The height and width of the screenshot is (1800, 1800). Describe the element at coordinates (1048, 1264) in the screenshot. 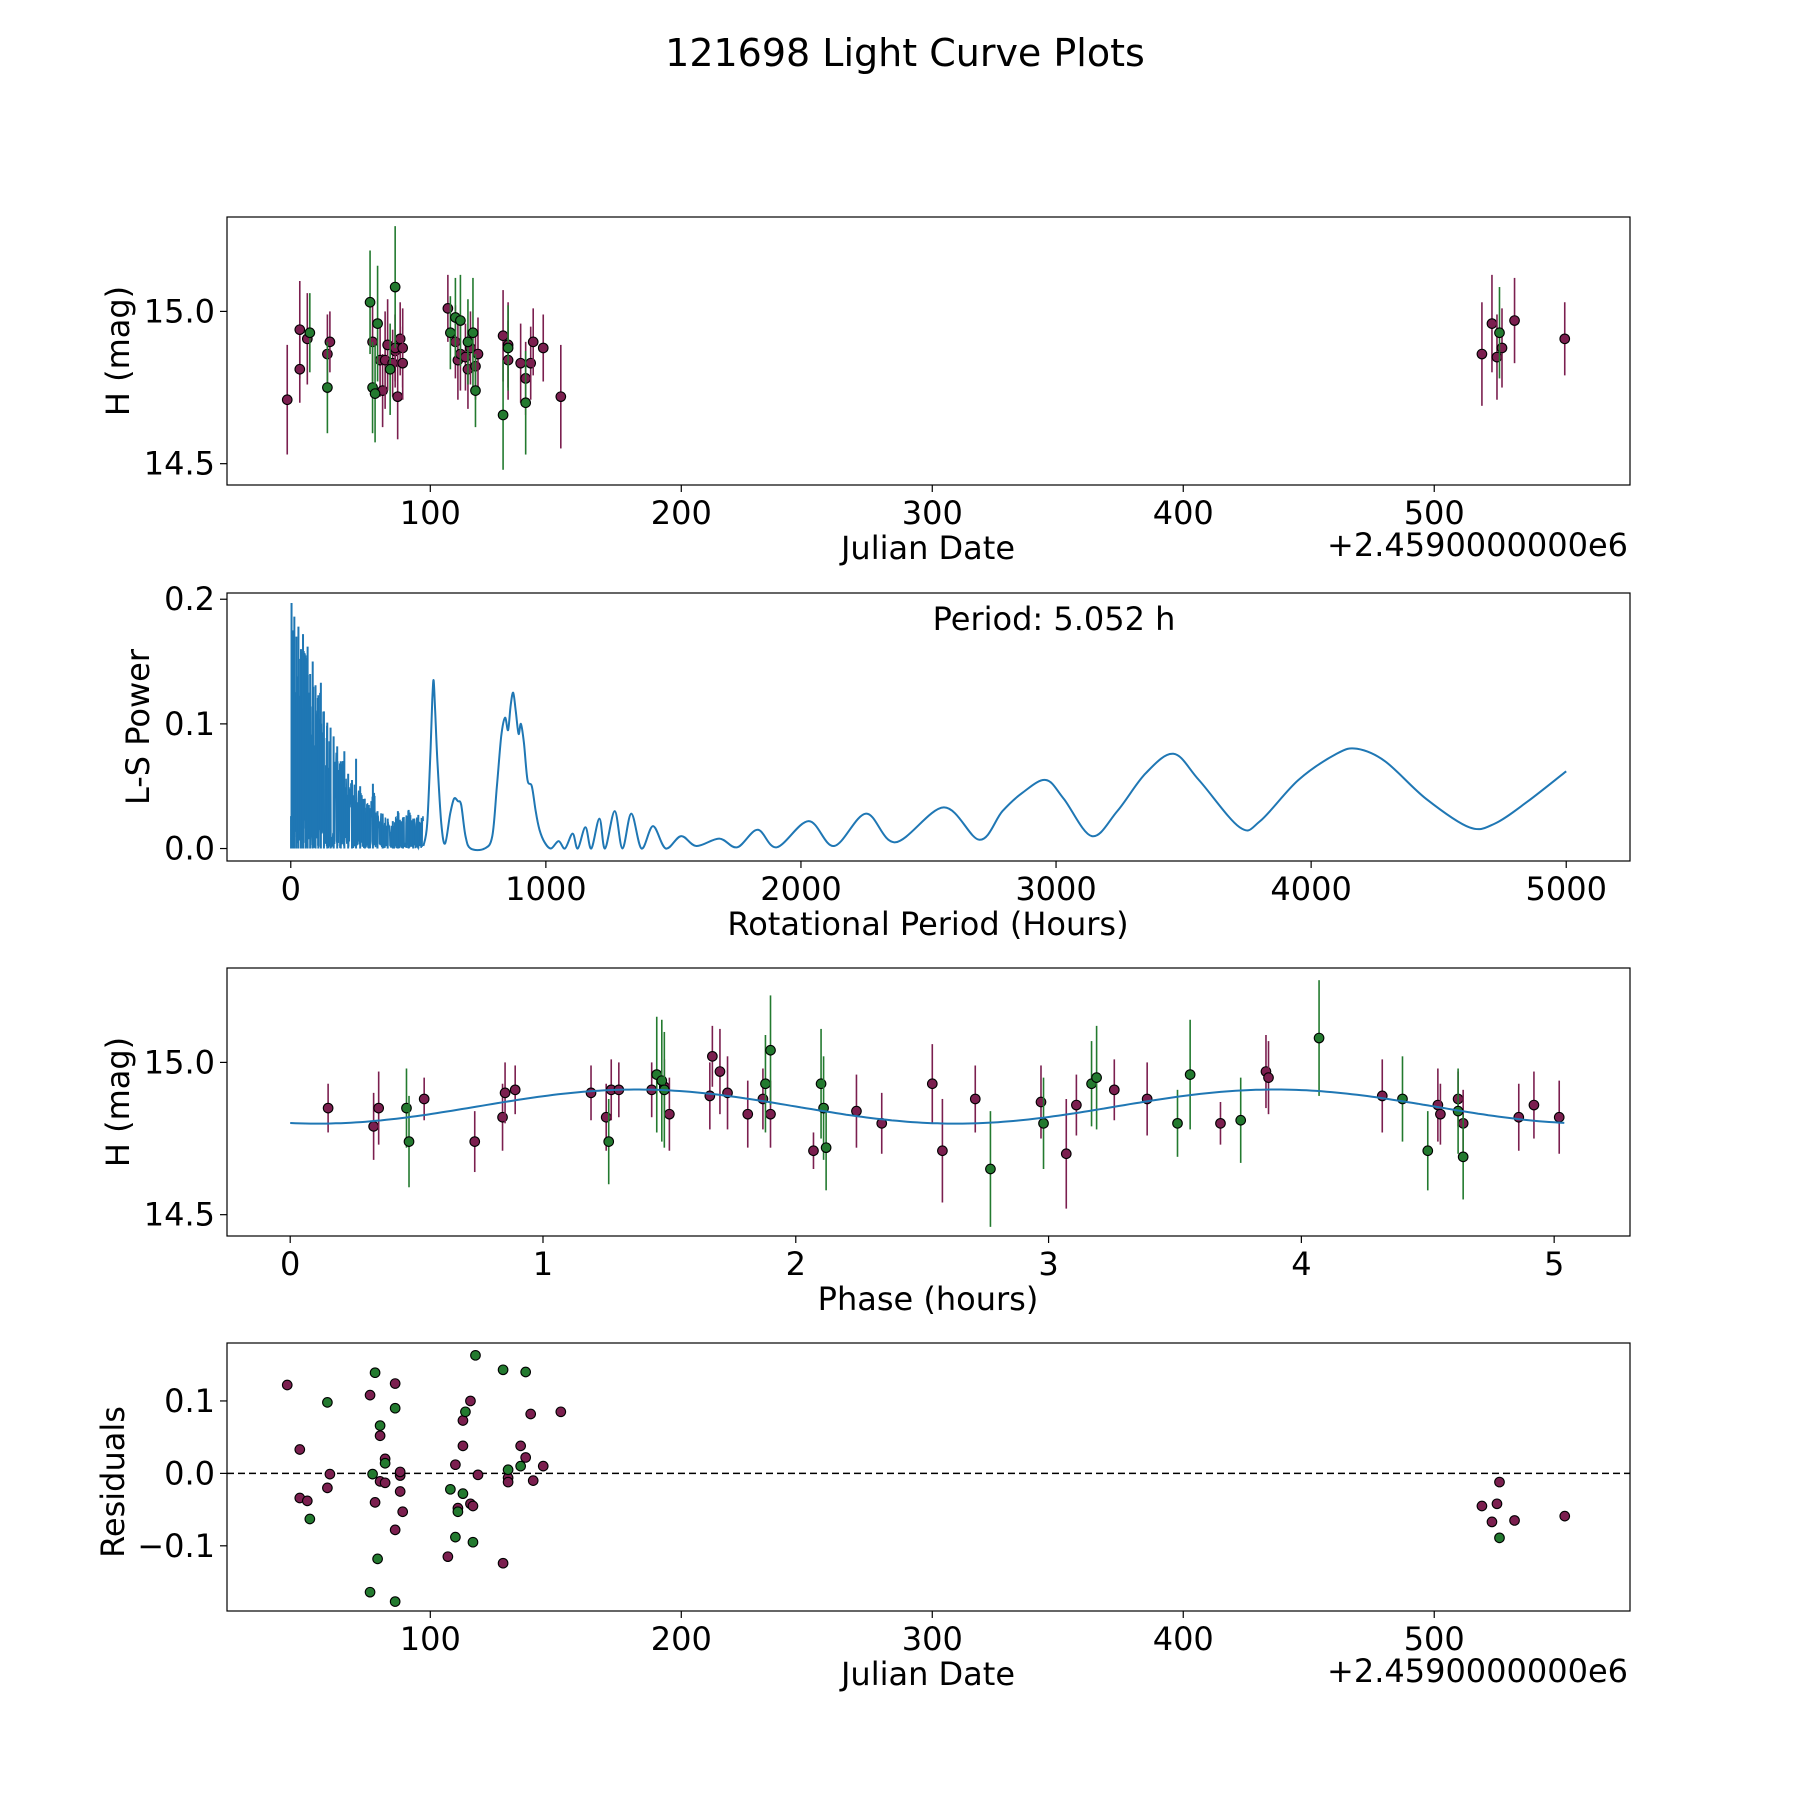

I see `phase-xtick-label: 3` at that location.